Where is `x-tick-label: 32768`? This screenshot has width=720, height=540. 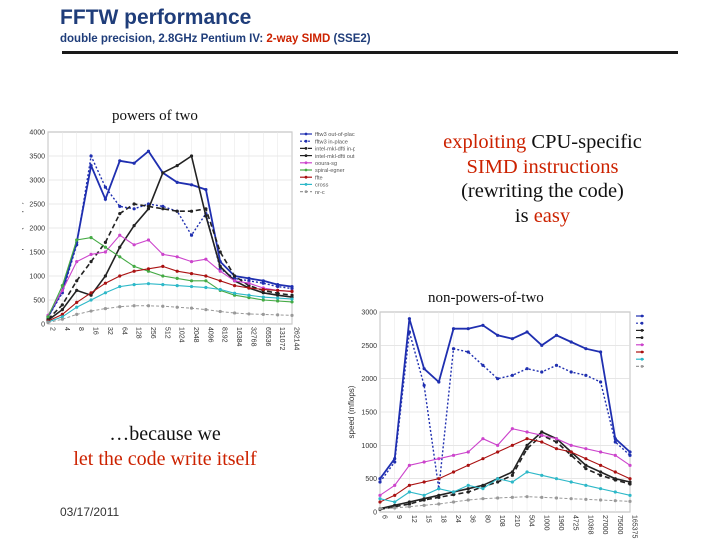 x-tick-label: 32768 is located at coordinates (252, 337).